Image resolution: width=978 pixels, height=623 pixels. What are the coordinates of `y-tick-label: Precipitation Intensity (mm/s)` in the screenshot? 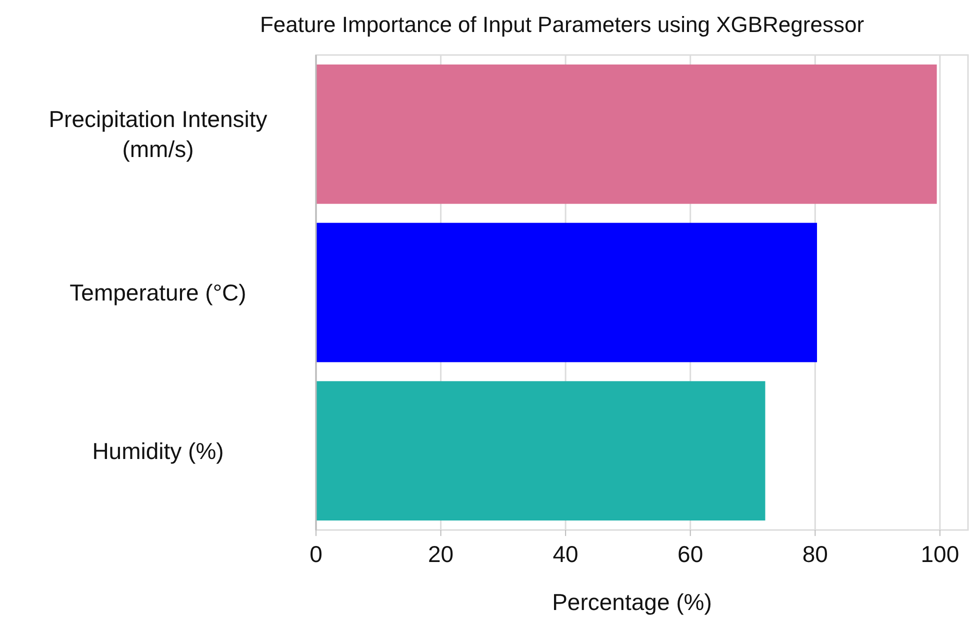 It's located at (158, 134).